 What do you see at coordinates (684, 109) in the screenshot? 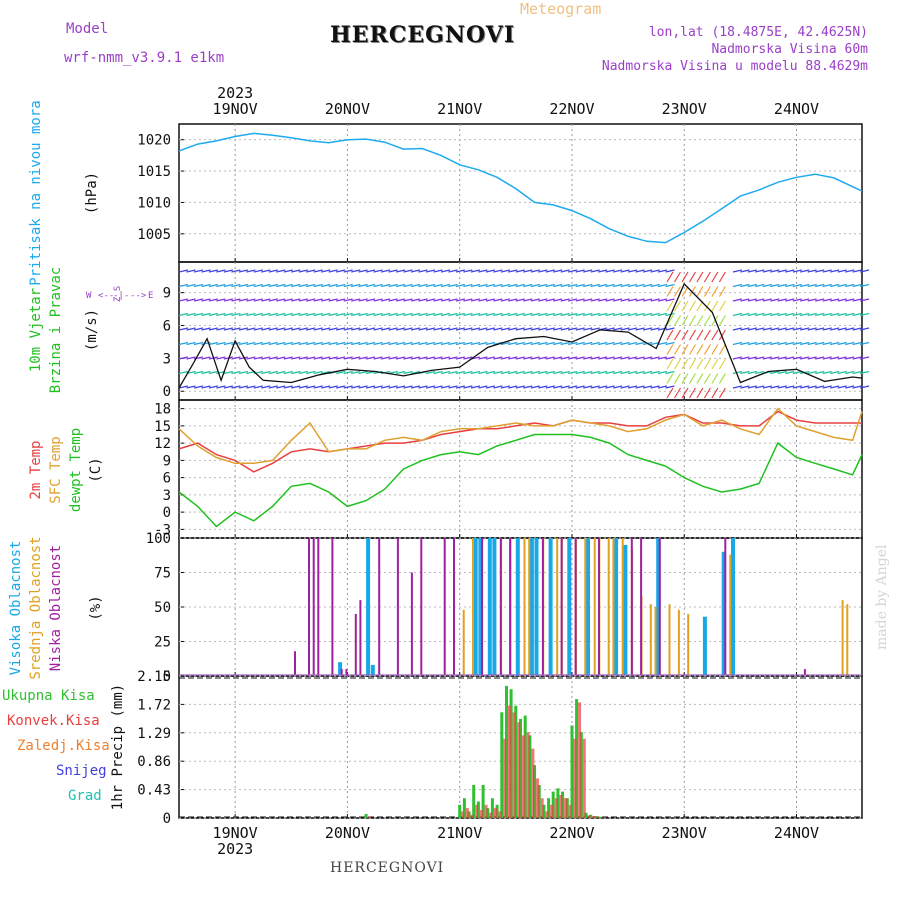
I see `x-tick-label-top: 23NOV` at bounding box center [684, 109].